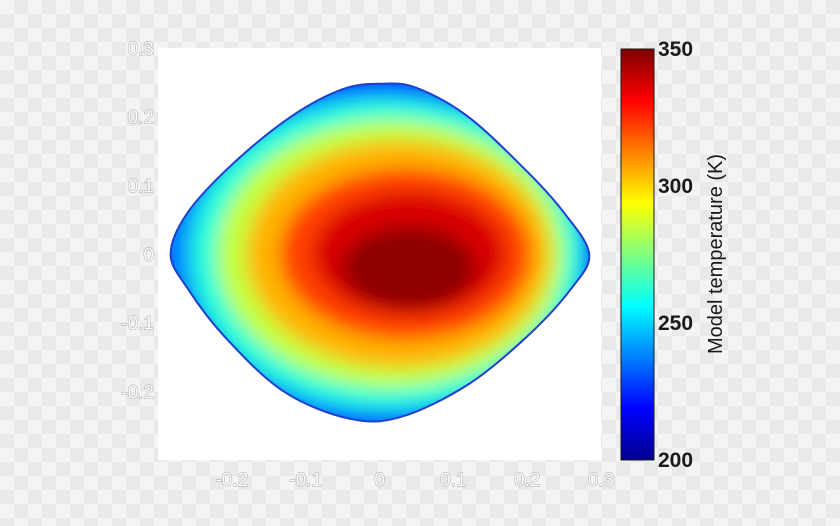 The height and width of the screenshot is (526, 840). Describe the element at coordinates (675, 186) in the screenshot. I see `colorbar-tick-label: 300` at that location.